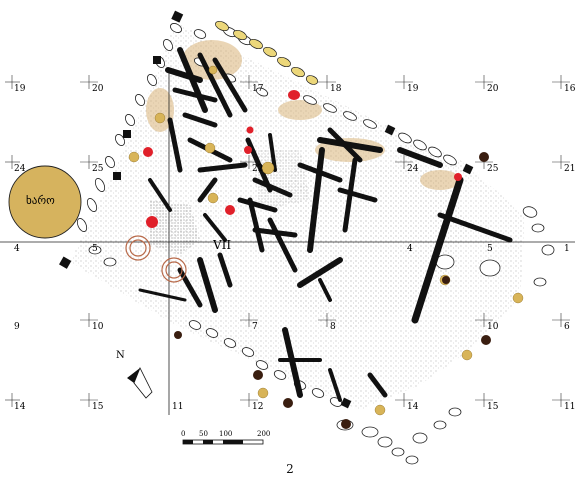  What do you see at coordinates (567, 327) in the screenshot?
I see `grid-label: 6` at bounding box center [567, 327].